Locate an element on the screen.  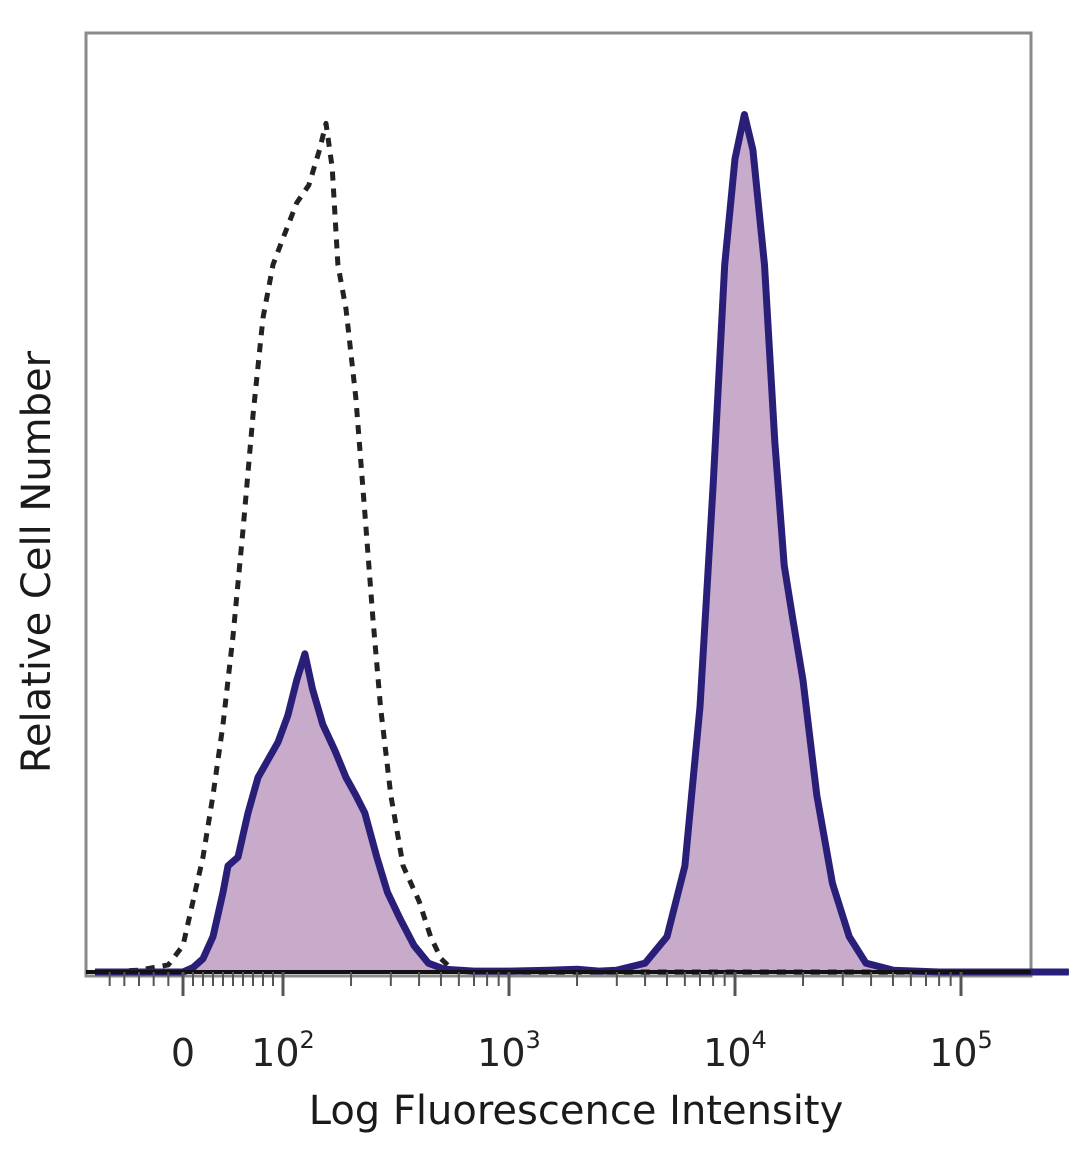
x-tick-label: 10³ is located at coordinates (509, 1050).